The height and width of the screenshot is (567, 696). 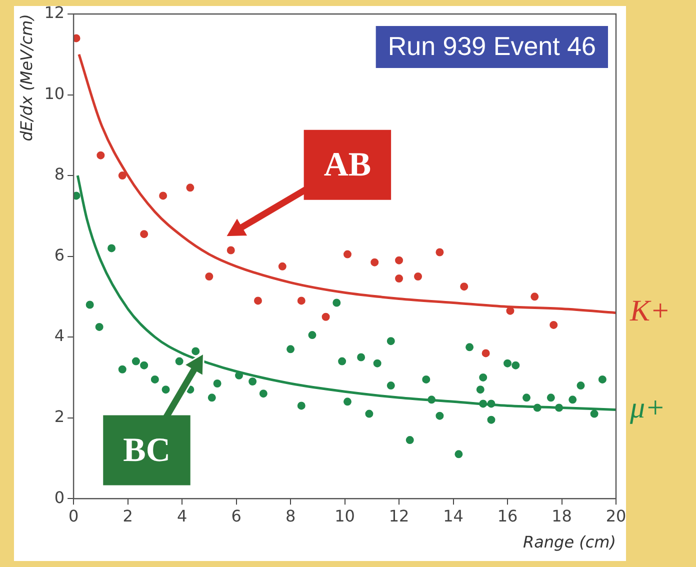 I want to click on x-tick-label: 12, so click(x=399, y=516).